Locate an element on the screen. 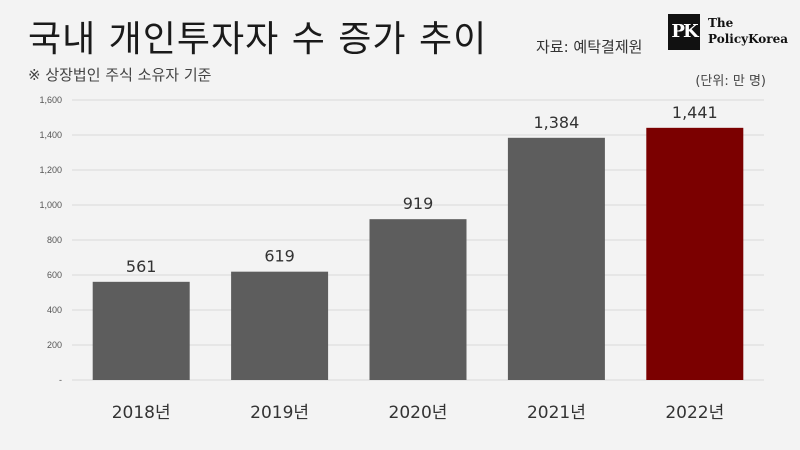 The image size is (800, 450). unit-label: (단위: 만 명) is located at coordinates (730, 81).